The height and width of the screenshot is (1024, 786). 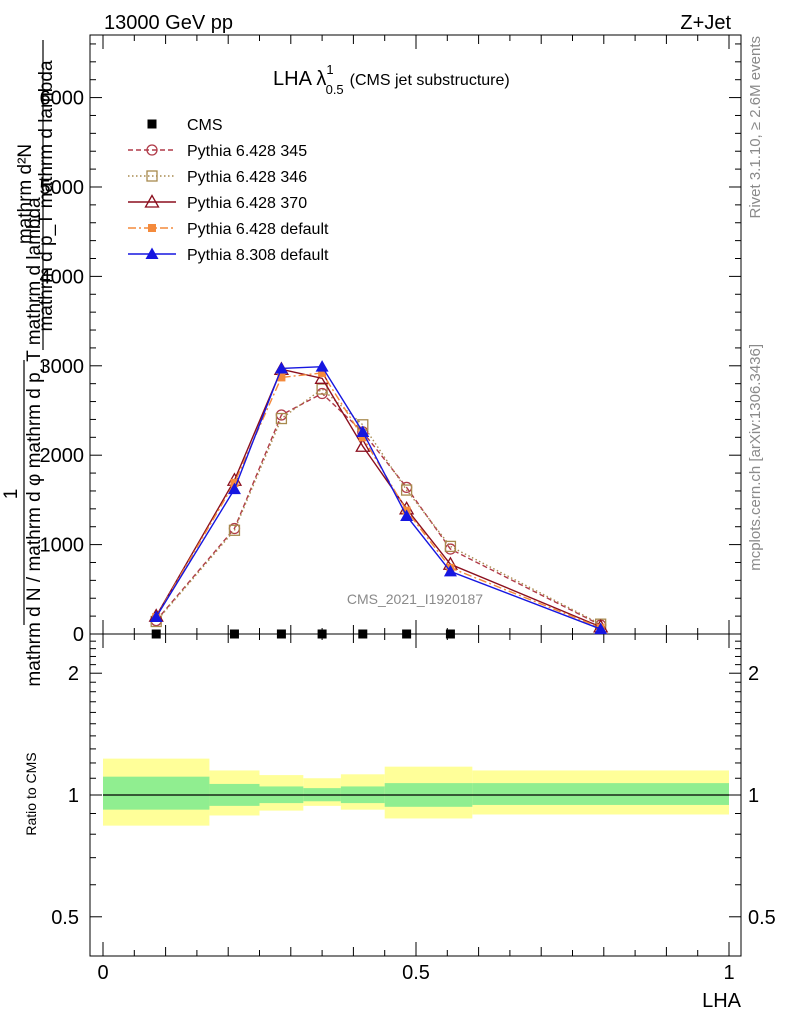 I want to click on legend-label: Pythia 6.428 370, so click(x=247, y=203).